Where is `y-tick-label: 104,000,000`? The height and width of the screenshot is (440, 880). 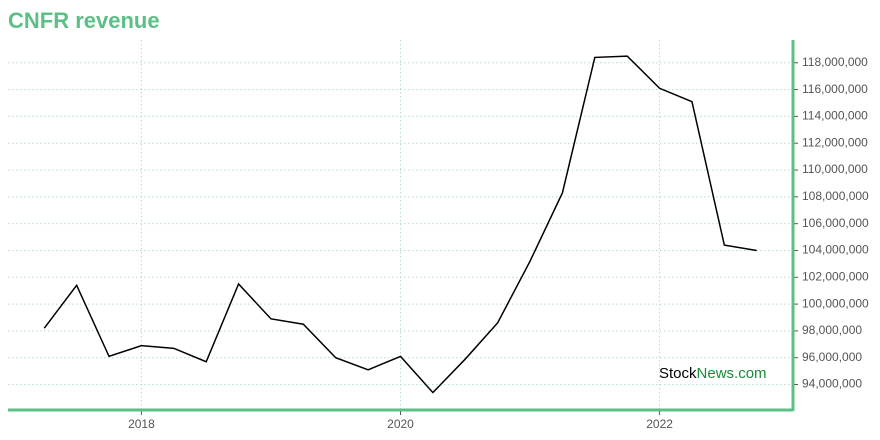
y-tick-label: 104,000,000 is located at coordinates (835, 250).